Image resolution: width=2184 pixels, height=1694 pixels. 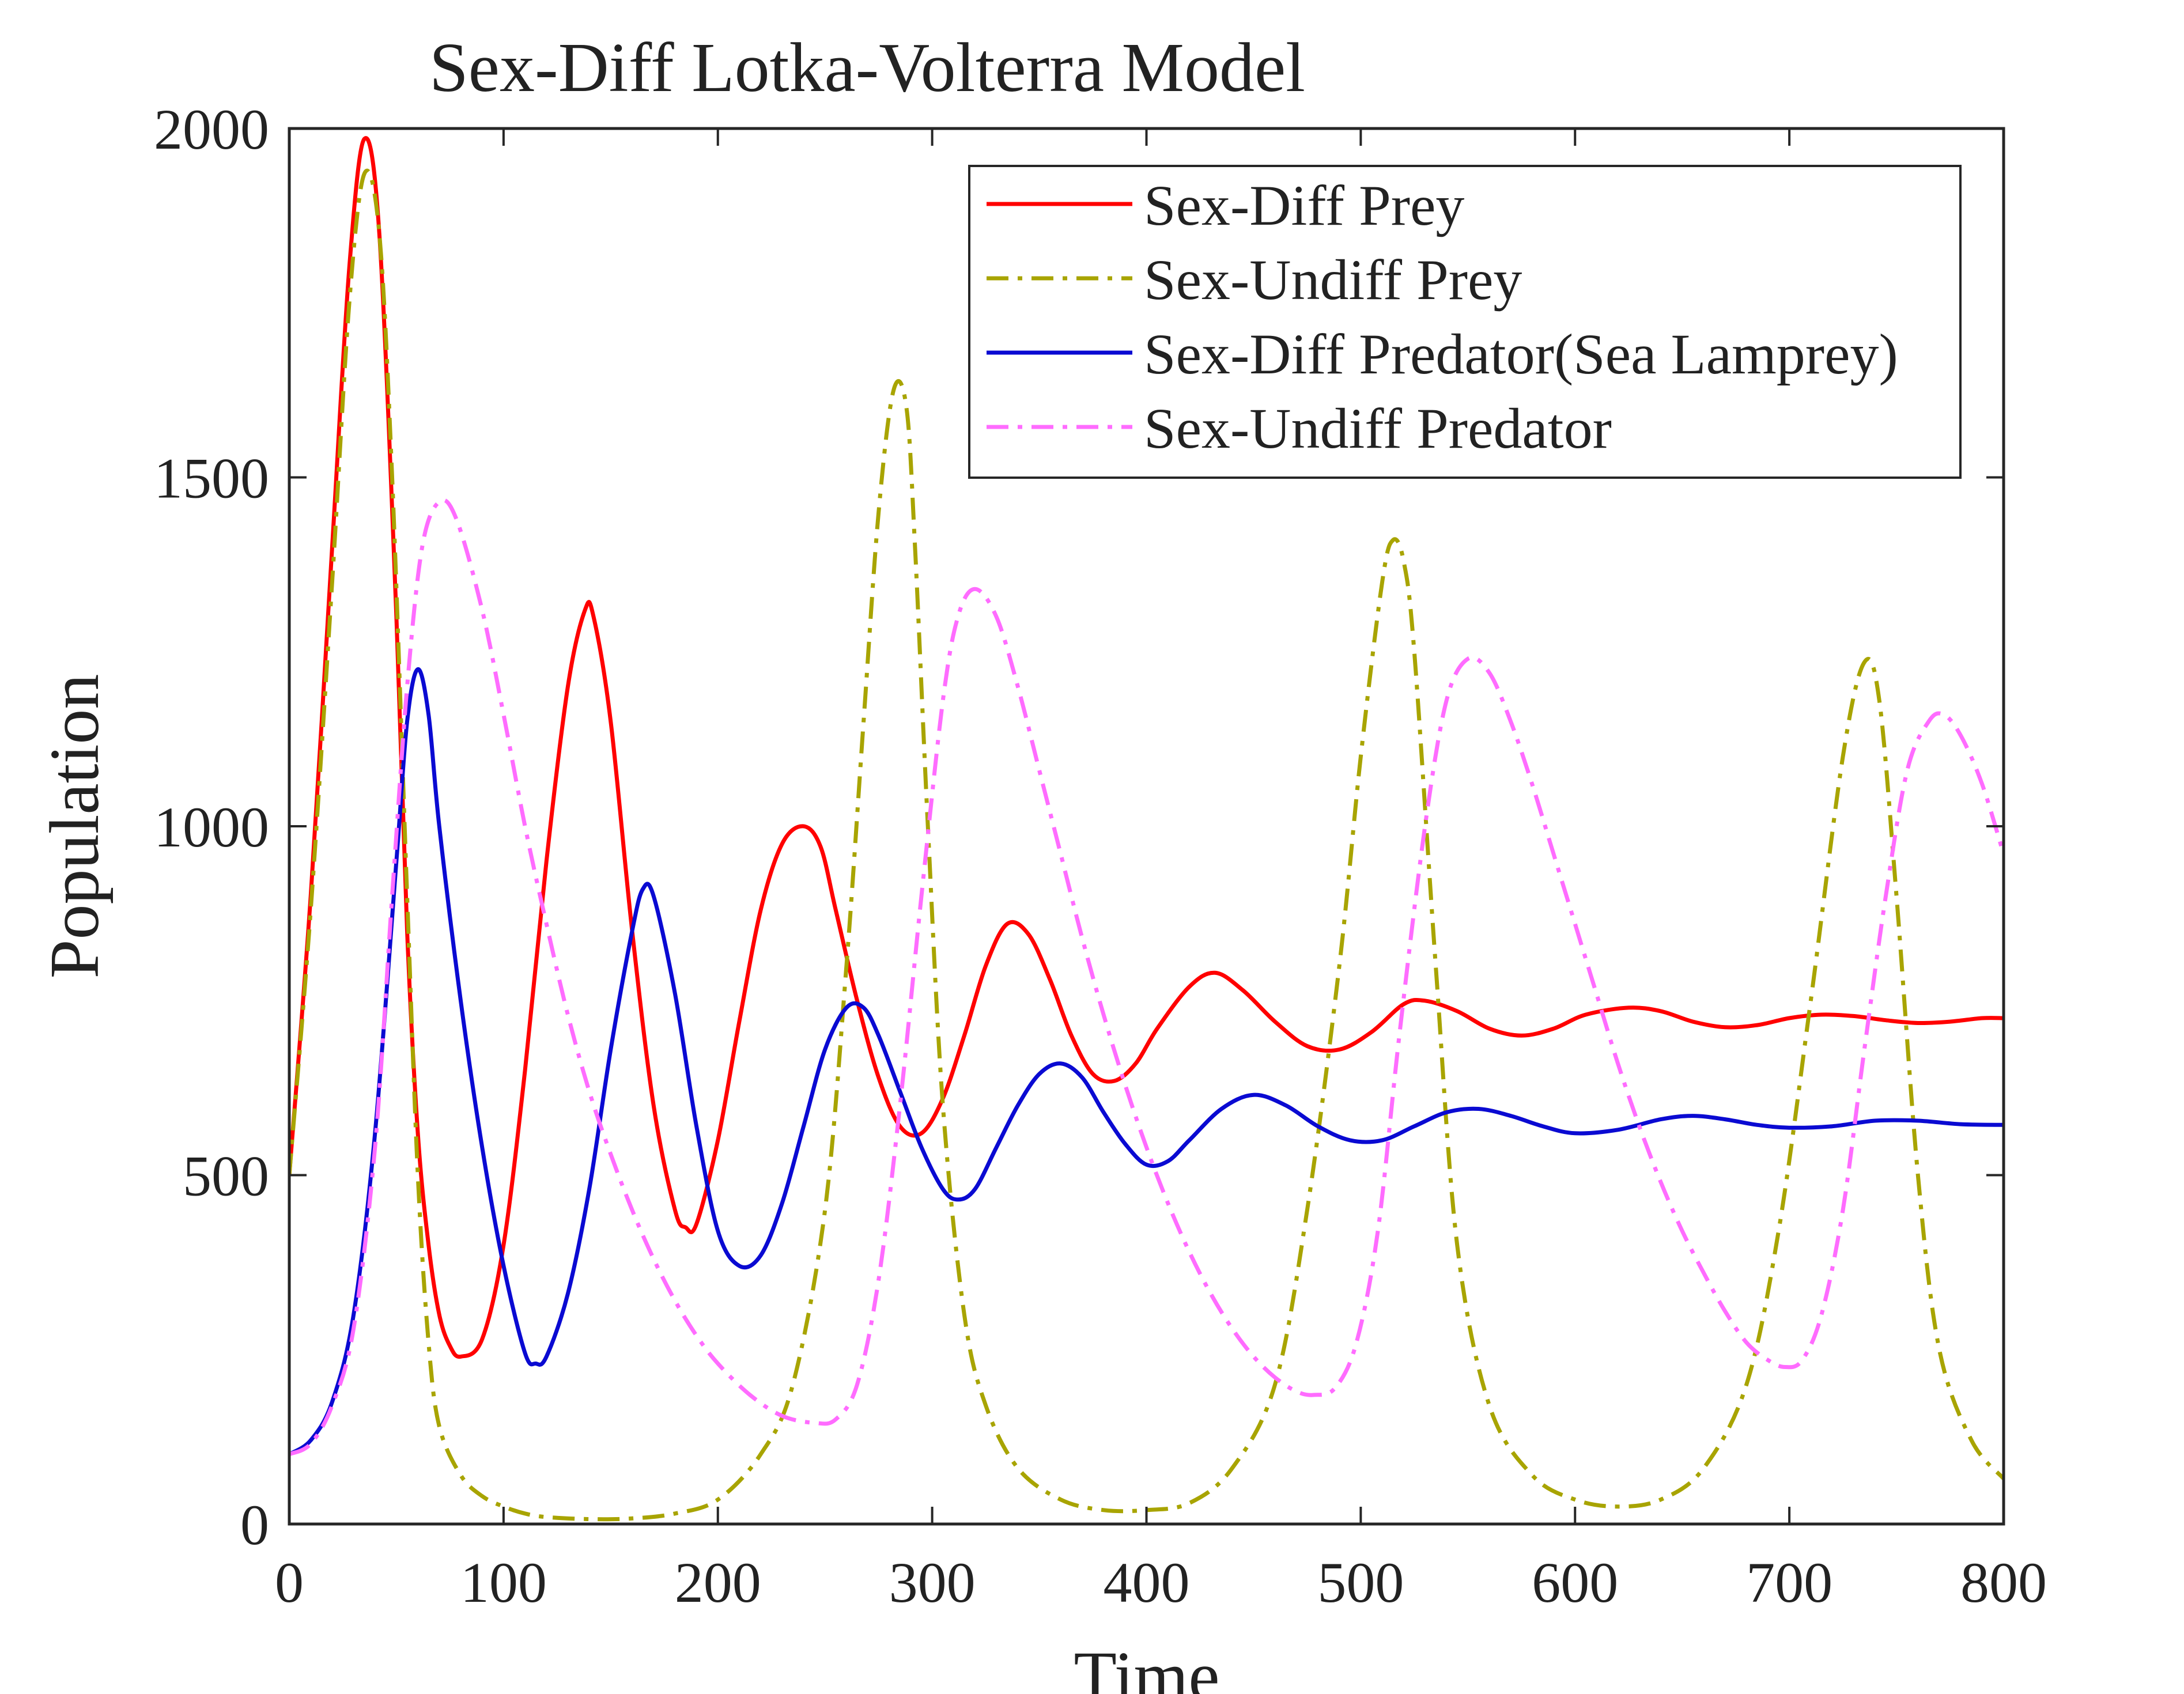 I want to click on x-tick-label: 700, so click(x=1789, y=1582).